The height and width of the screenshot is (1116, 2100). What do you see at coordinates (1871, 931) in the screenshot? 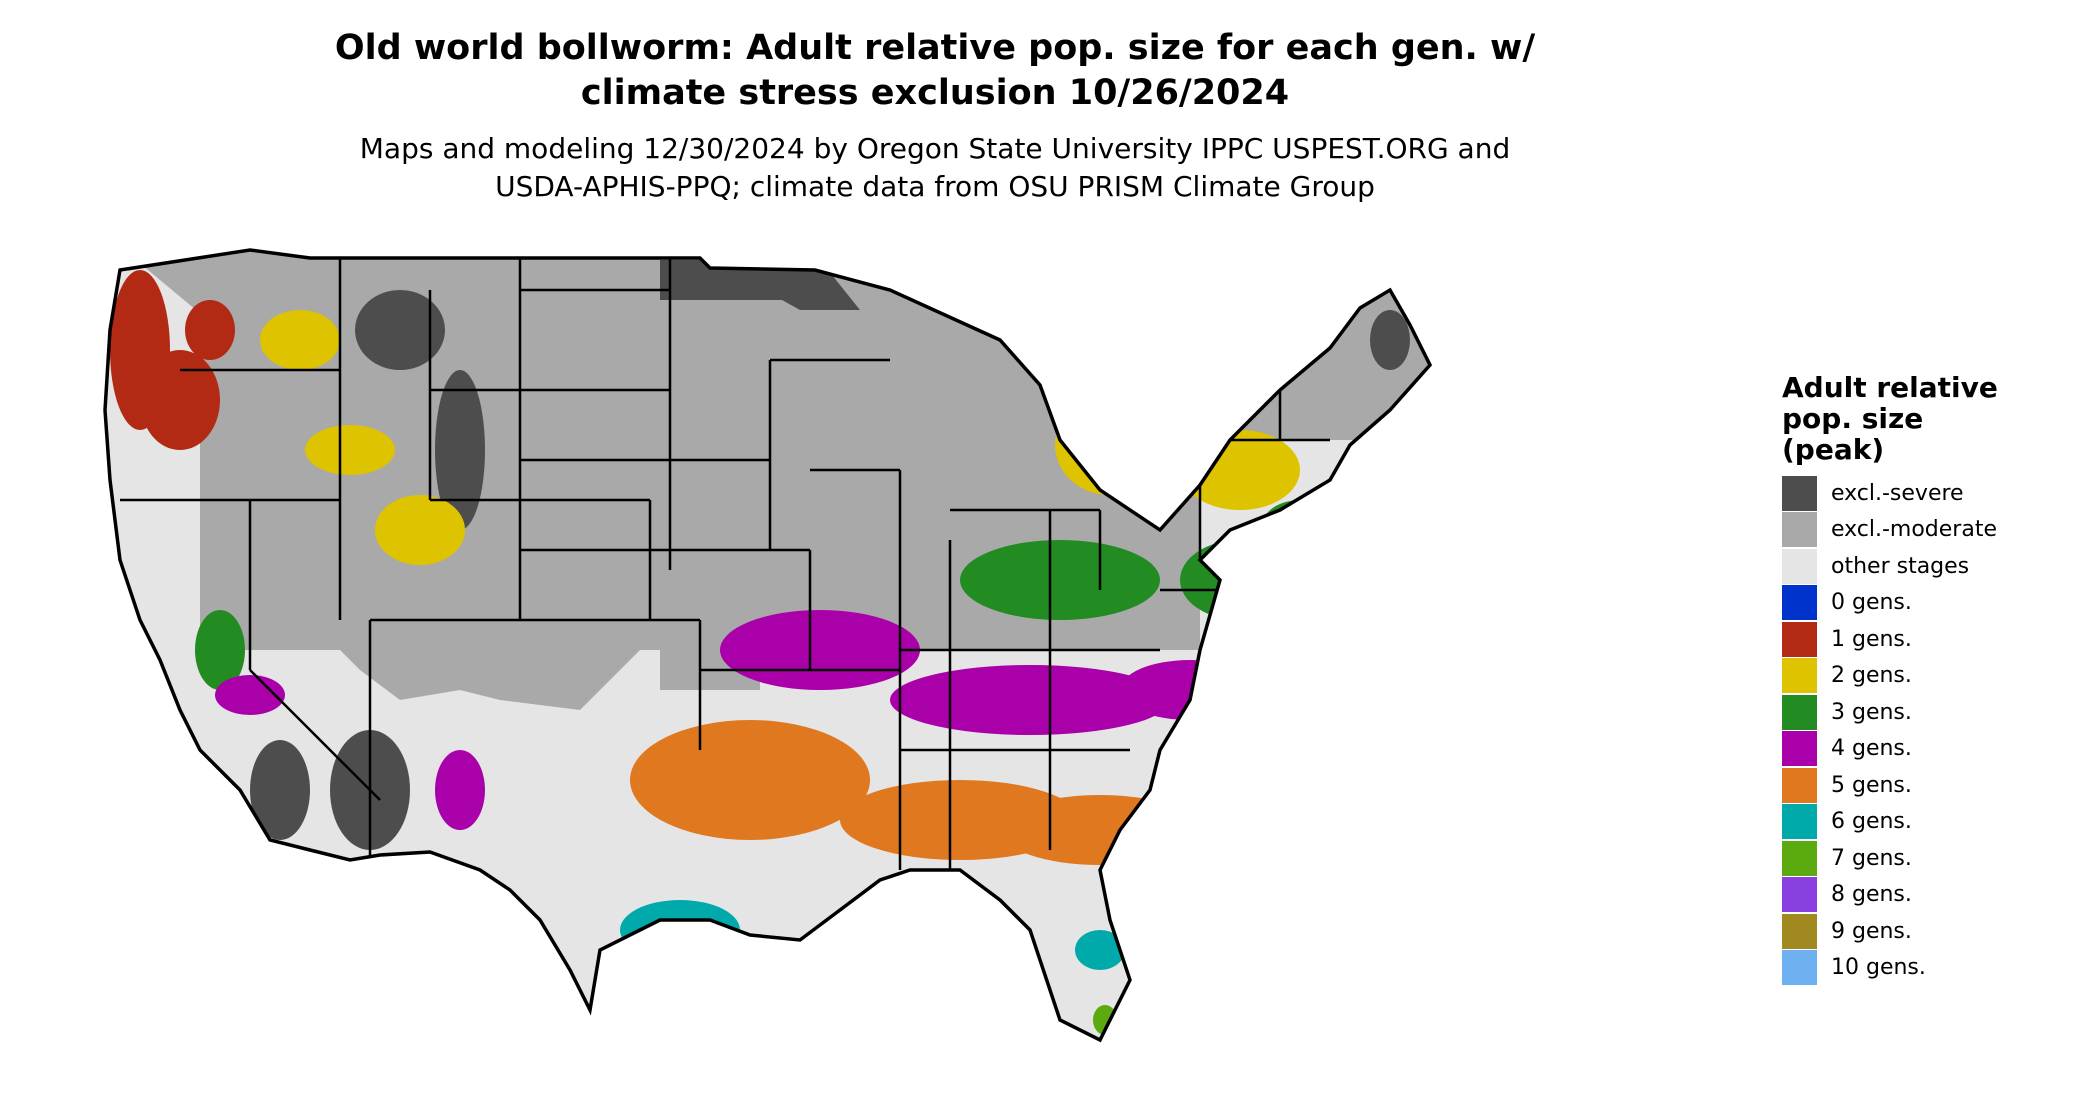
I see `legend-label: 9 gens.` at bounding box center [1871, 931].